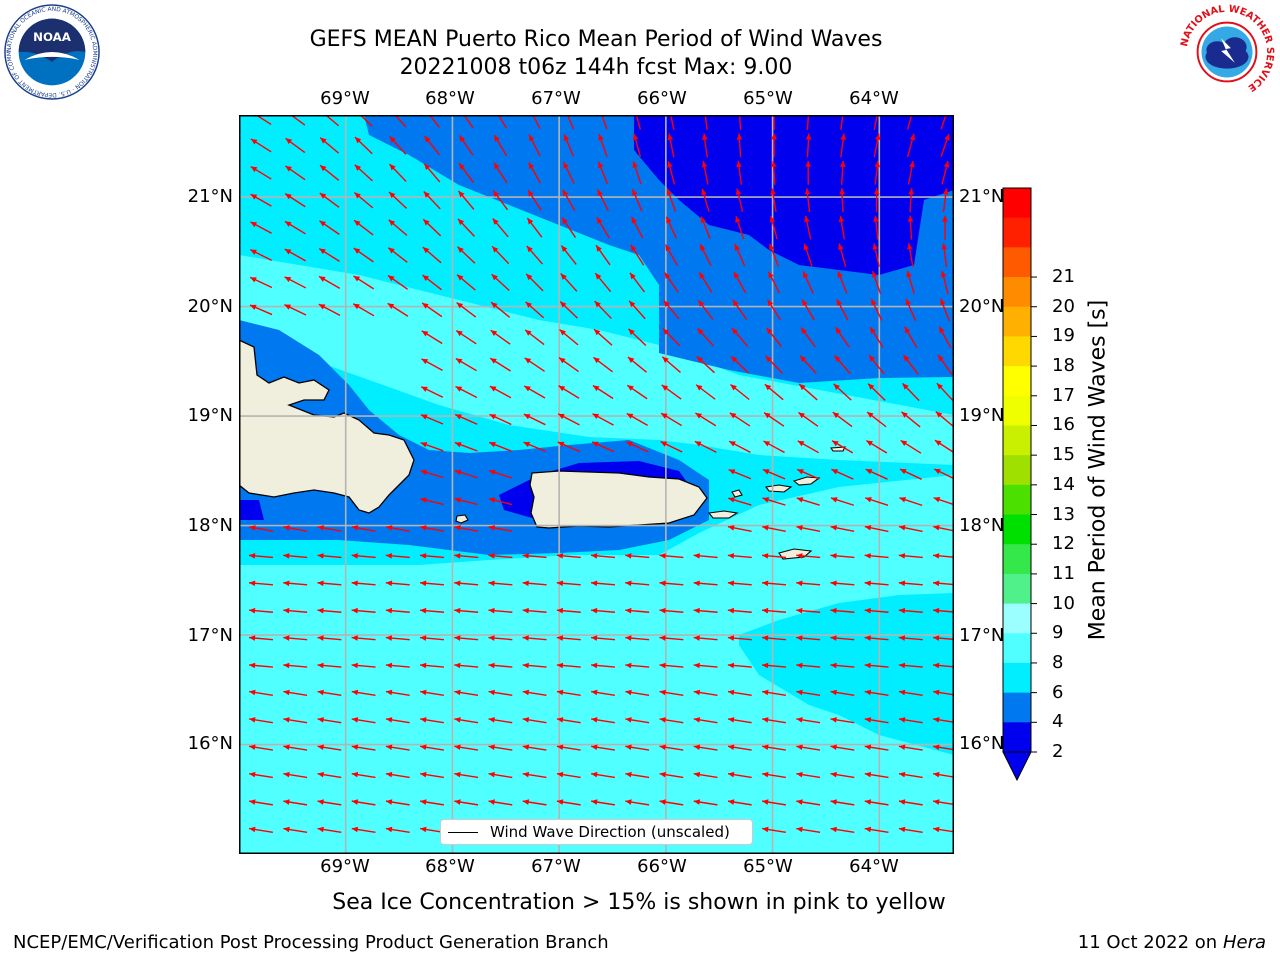 This screenshot has width=1280, height=960. Describe the element at coordinates (1172, 942) in the screenshot. I see `footer-date: 11 Oct 2022 on Hera` at that location.